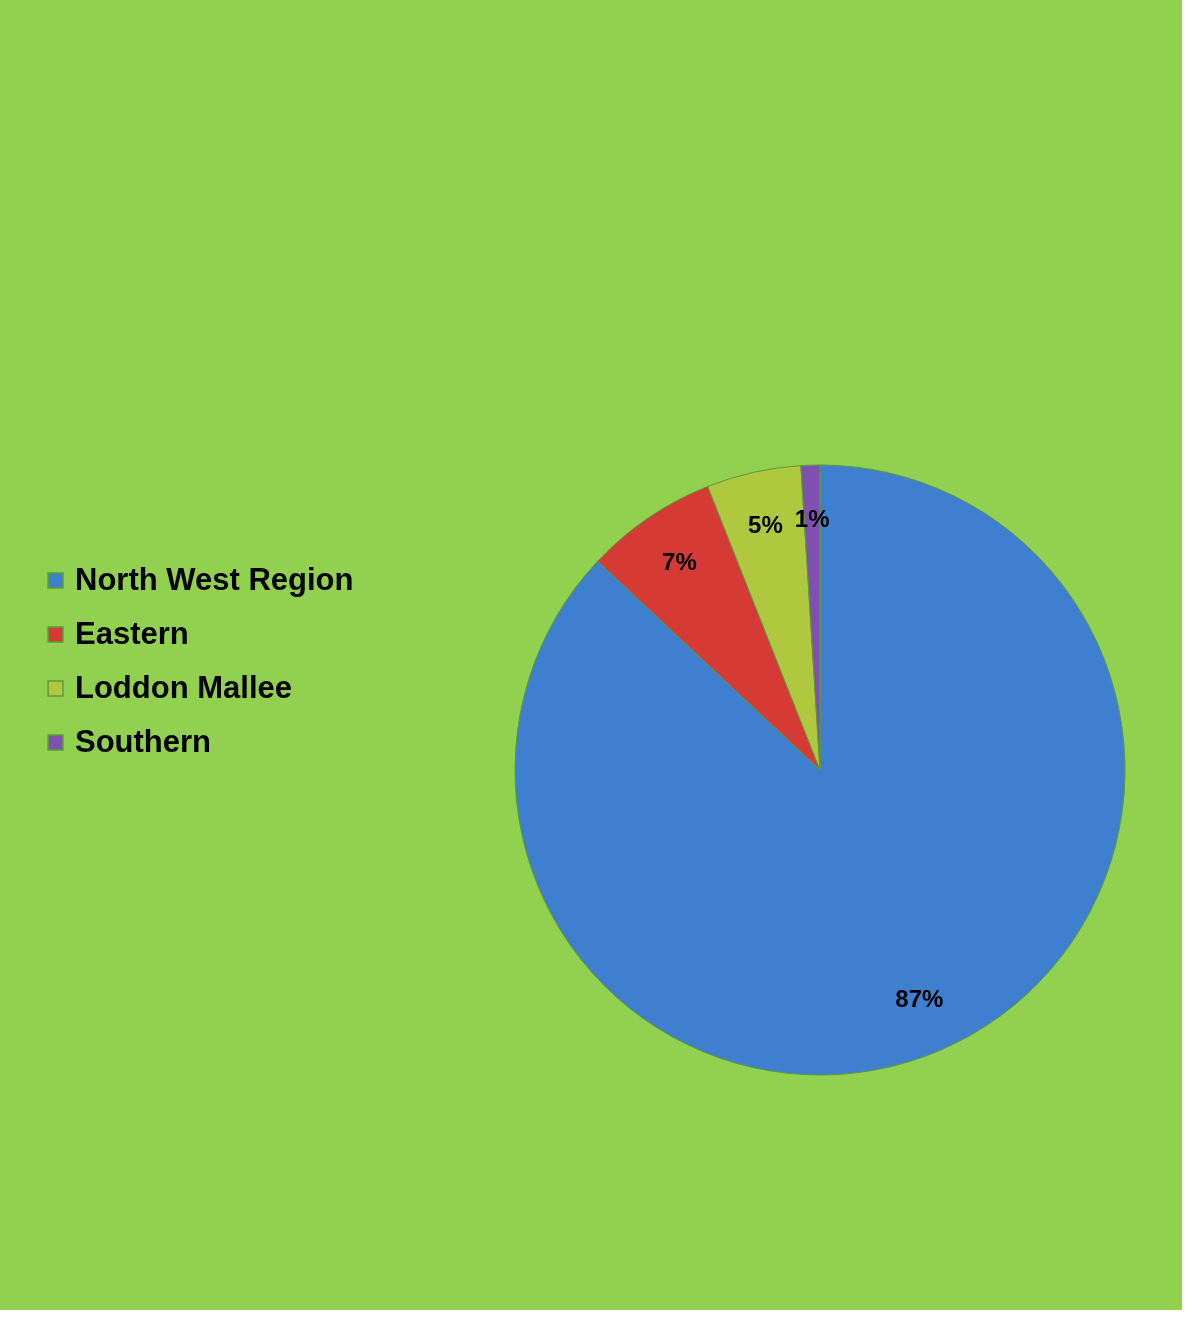  What do you see at coordinates (183, 687) in the screenshot?
I see `legend-label: Loddon Mallee` at bounding box center [183, 687].